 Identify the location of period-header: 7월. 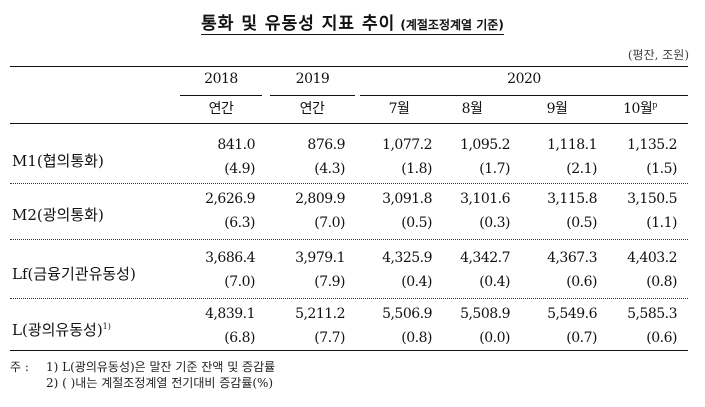
(399, 108).